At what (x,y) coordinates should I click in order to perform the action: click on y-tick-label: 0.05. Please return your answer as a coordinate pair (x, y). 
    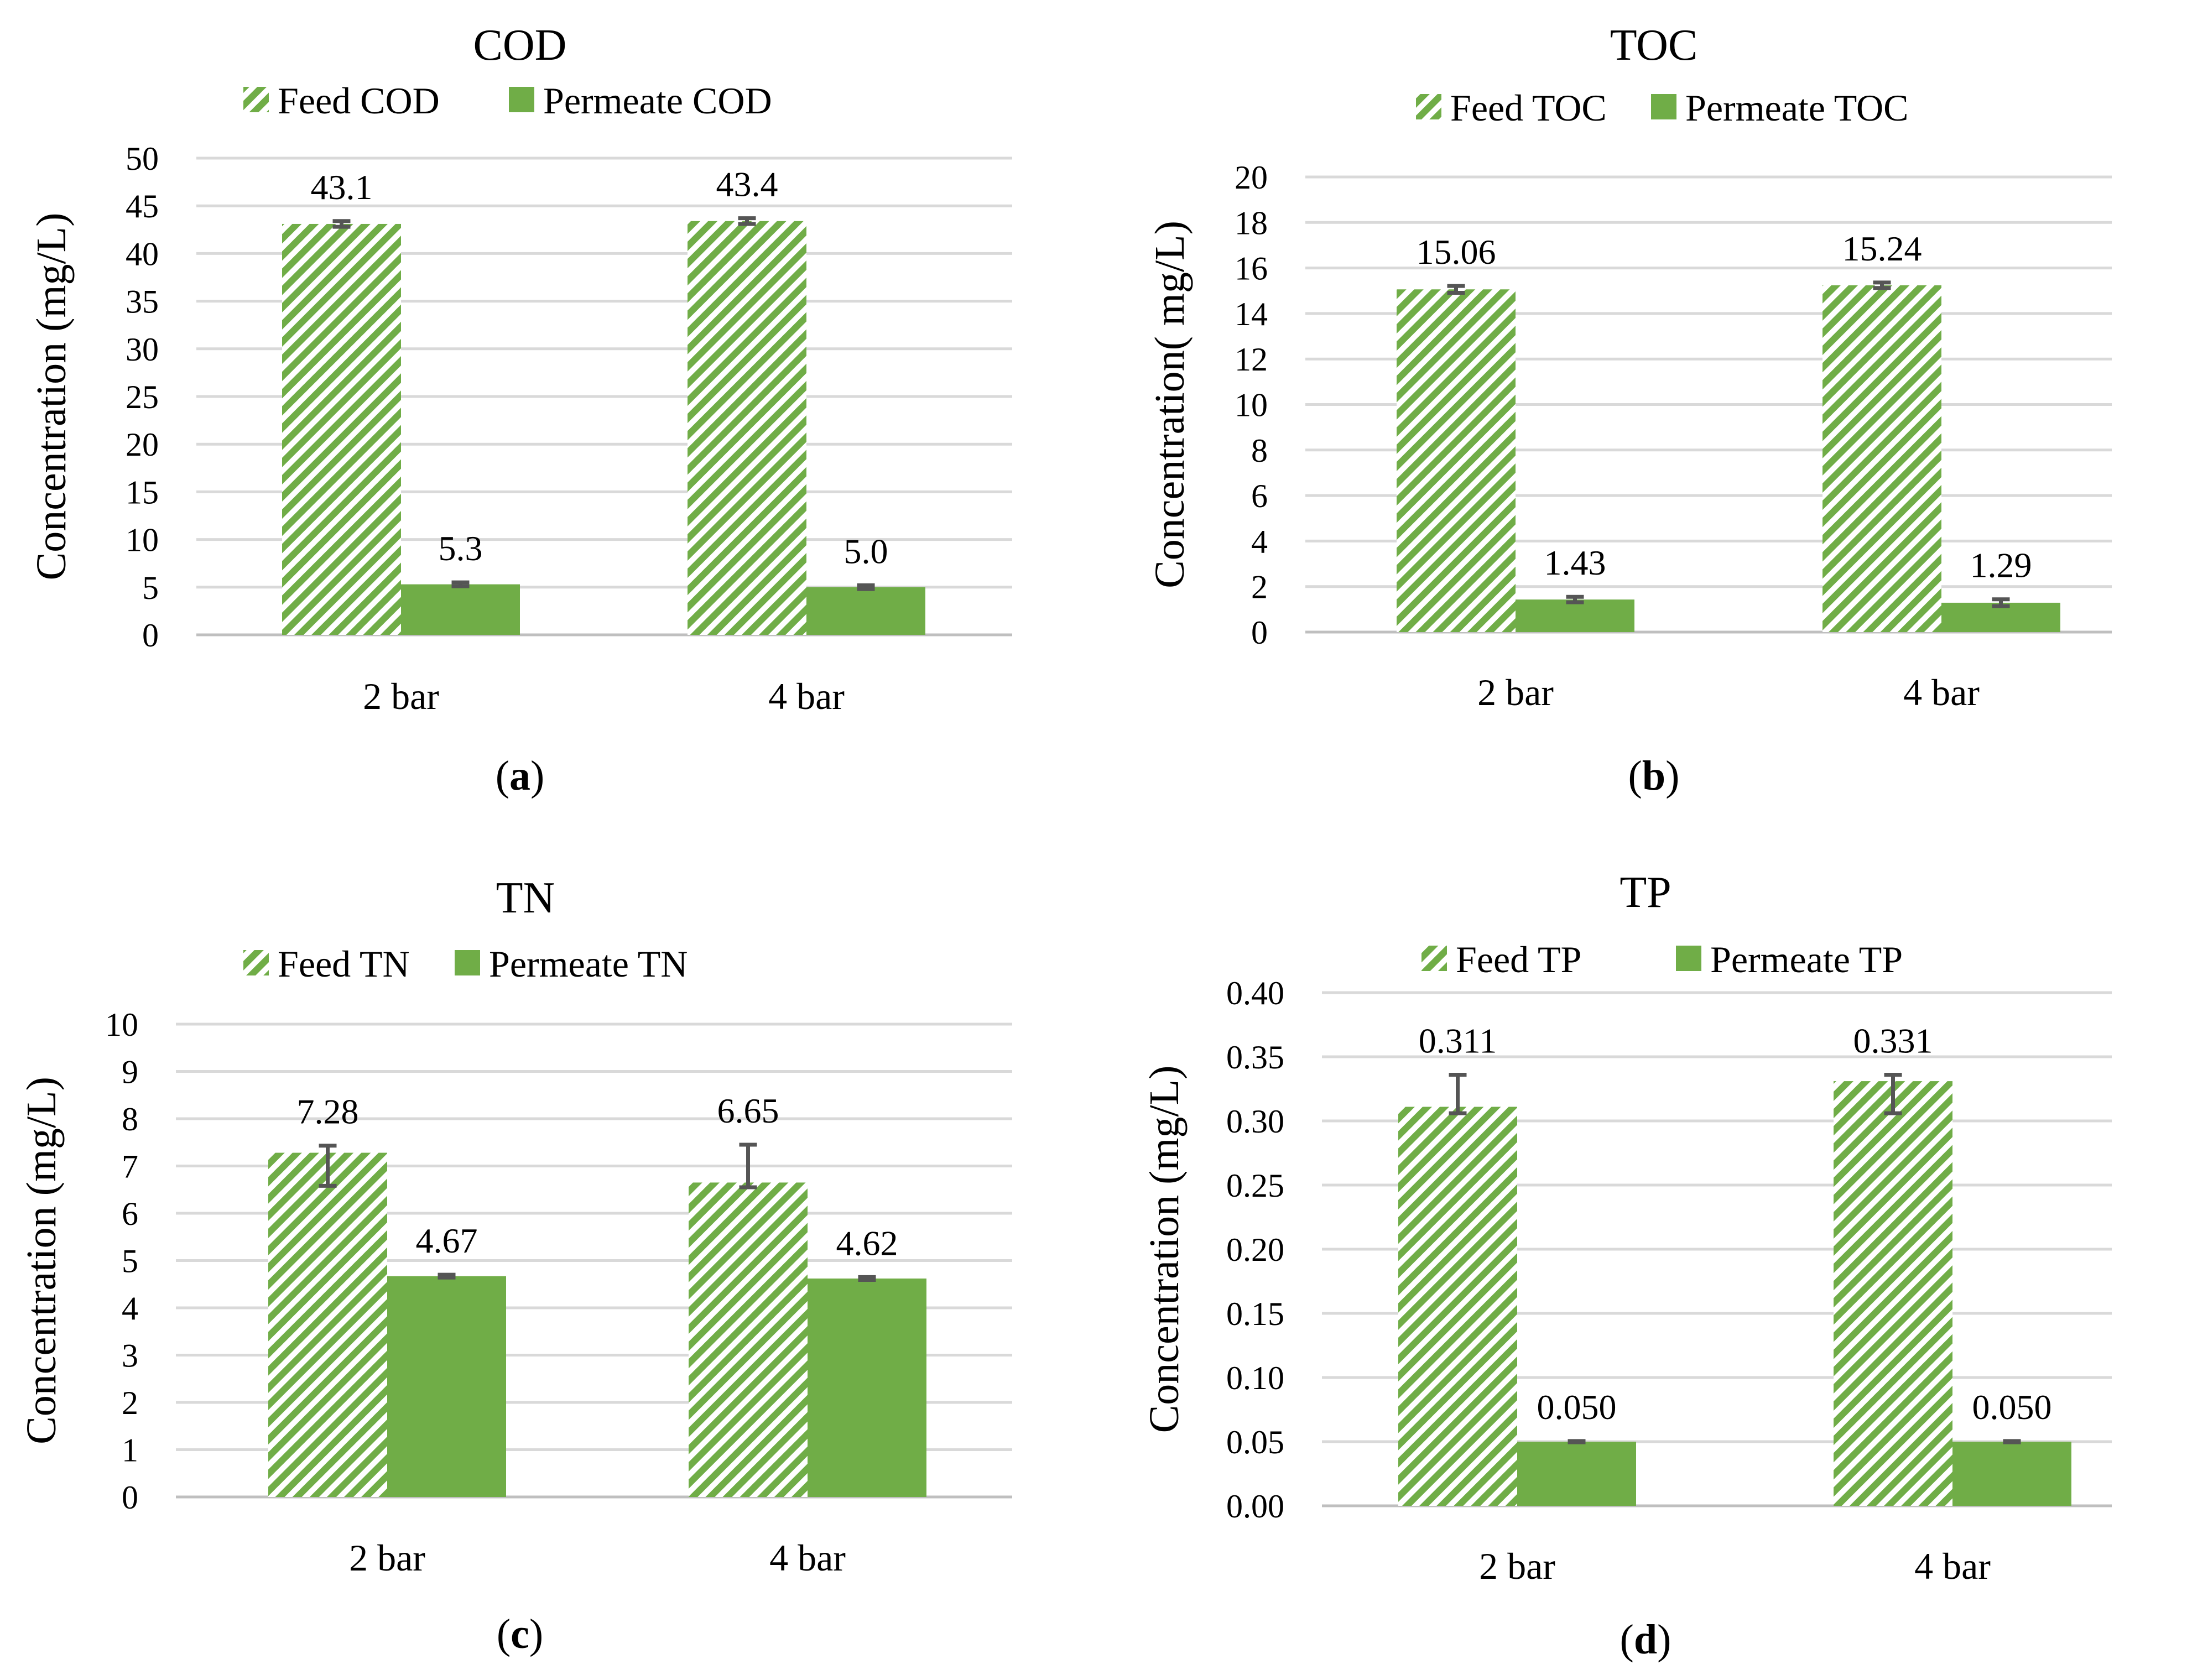
    Looking at the image, I should click on (1255, 1442).